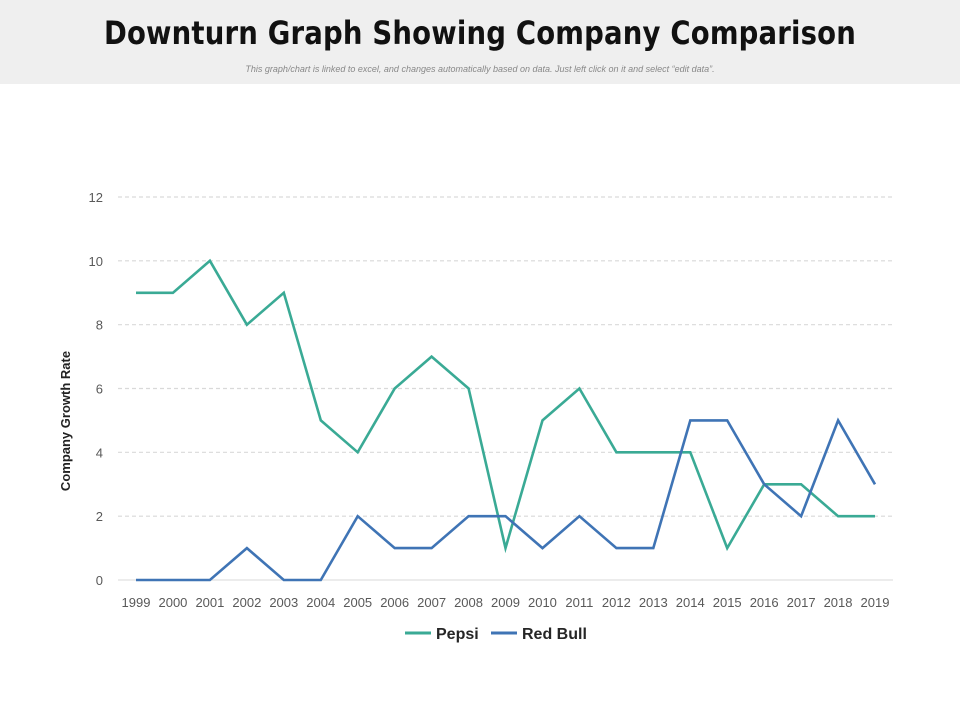 This screenshot has height=720, width=960. What do you see at coordinates (172, 602) in the screenshot?
I see `x-tick-label: 2000` at bounding box center [172, 602].